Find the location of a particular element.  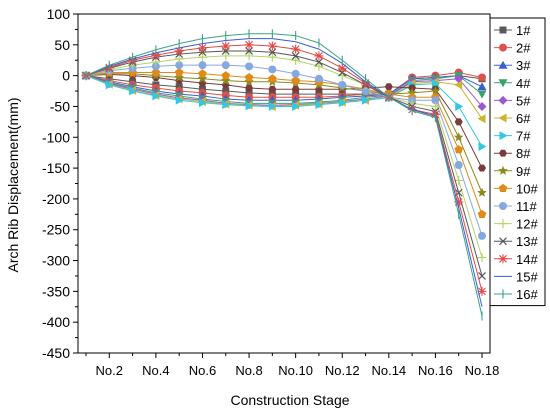

y-tick-label: 50 is located at coordinates (62, 45).